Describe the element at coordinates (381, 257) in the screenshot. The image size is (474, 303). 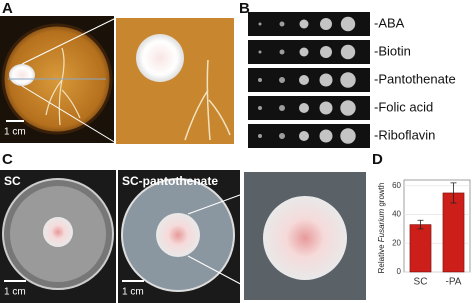
I see `y-axis-label-part: Relative` at that location.